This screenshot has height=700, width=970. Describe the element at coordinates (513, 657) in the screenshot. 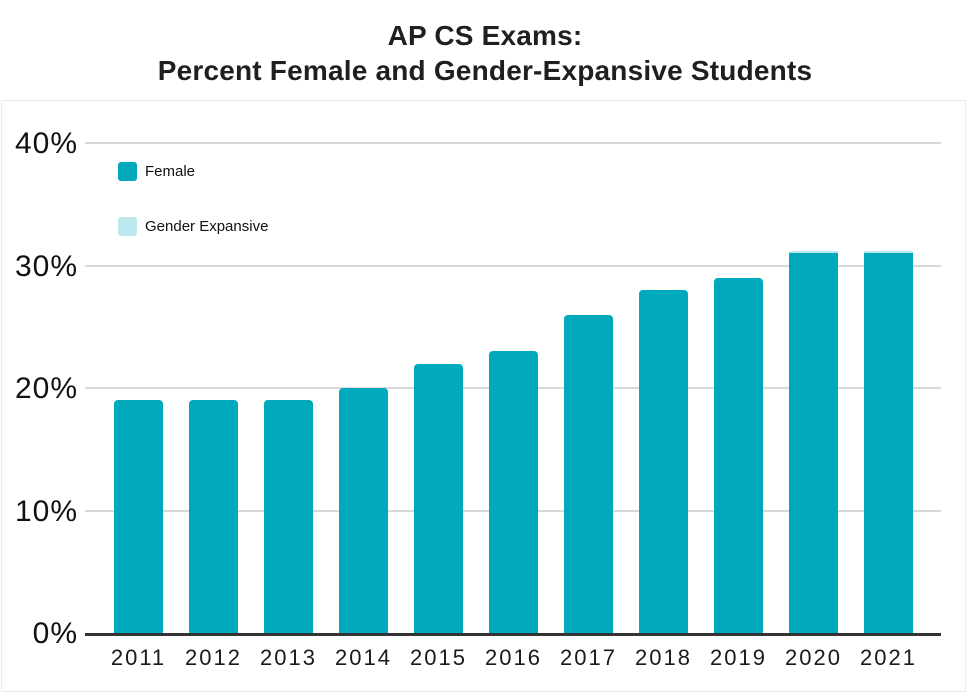

I see `xtick-label-2016: 2016` at that location.